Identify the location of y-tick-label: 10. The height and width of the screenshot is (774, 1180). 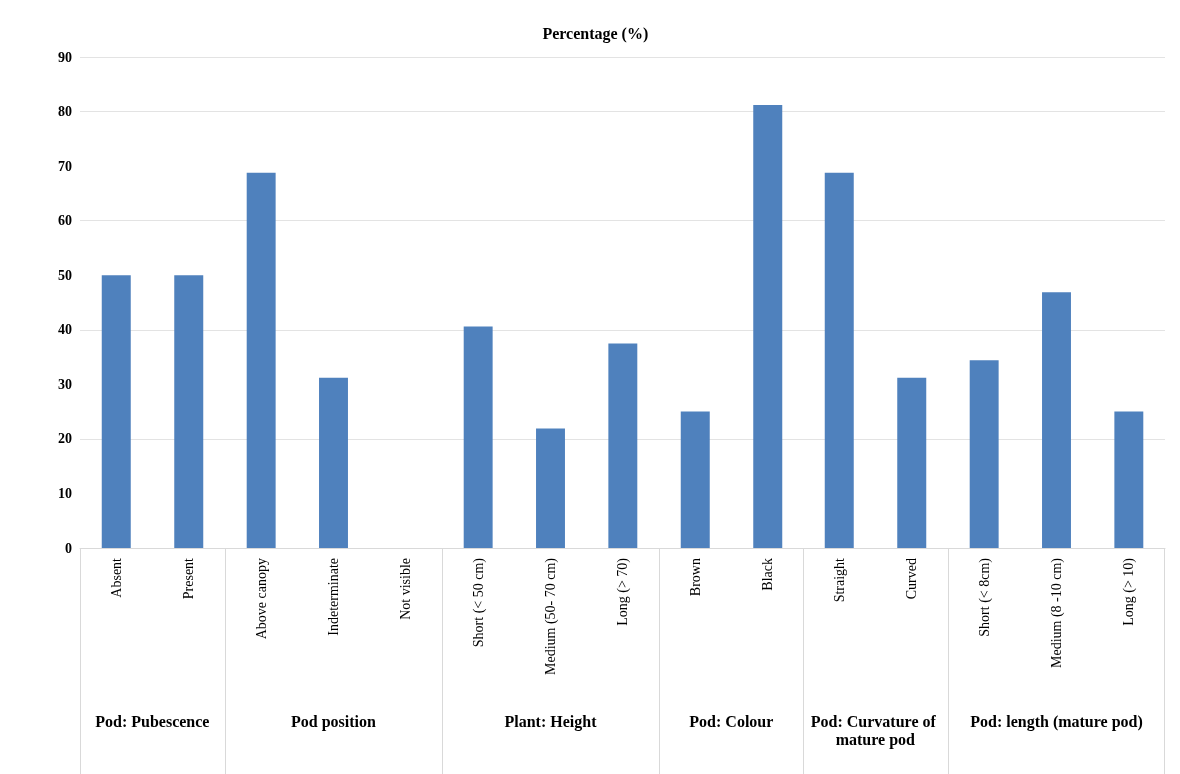
(65, 493).